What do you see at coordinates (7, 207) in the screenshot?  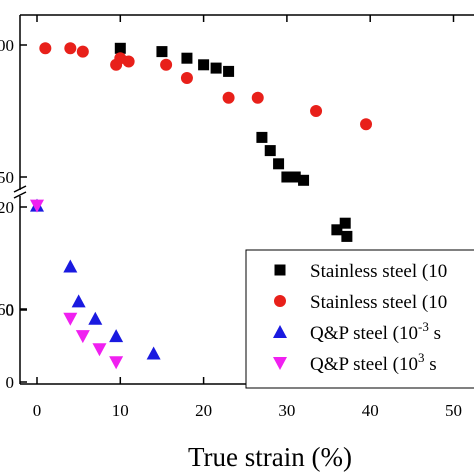 I see `y-tick-label: 20` at bounding box center [7, 207].